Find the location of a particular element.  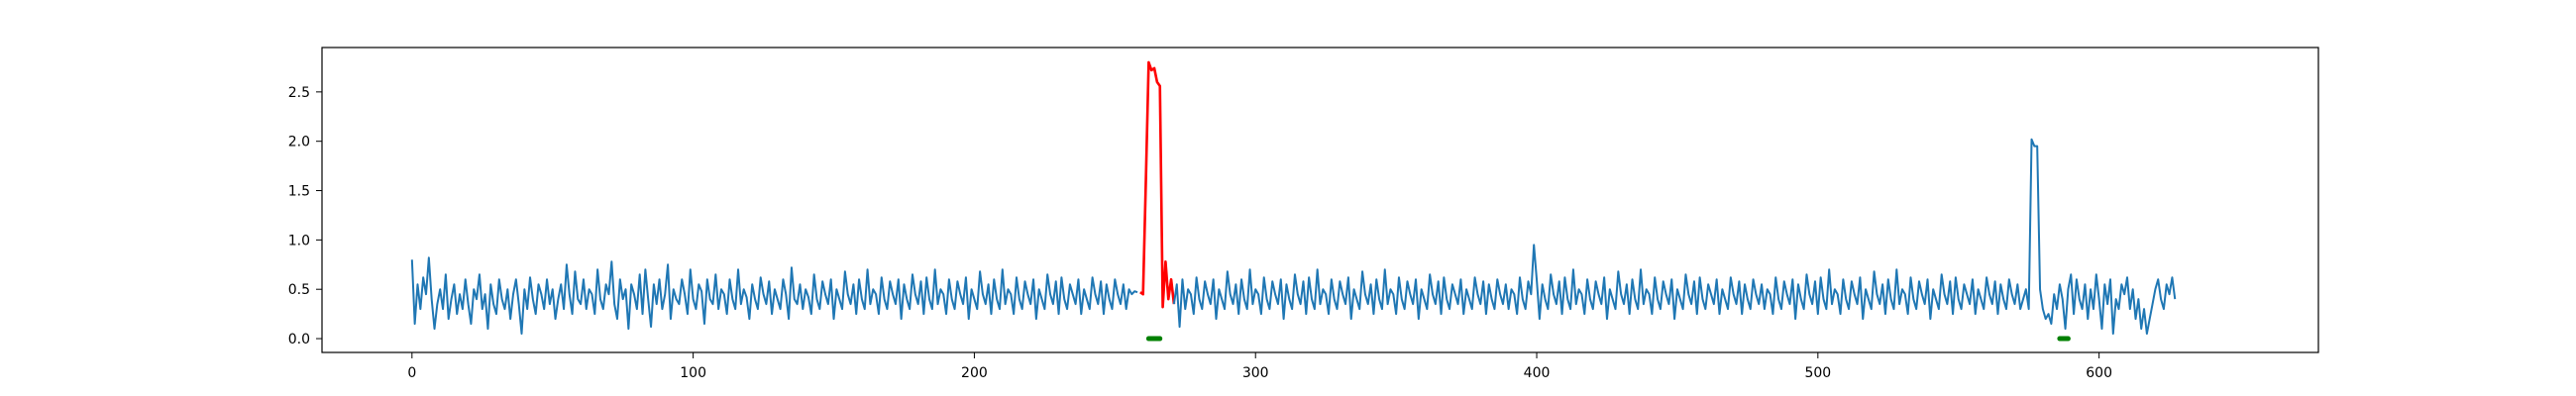

y-axis: 0.0 0.5 1.0 1.5 2.0 2.5 is located at coordinates (305, 216).